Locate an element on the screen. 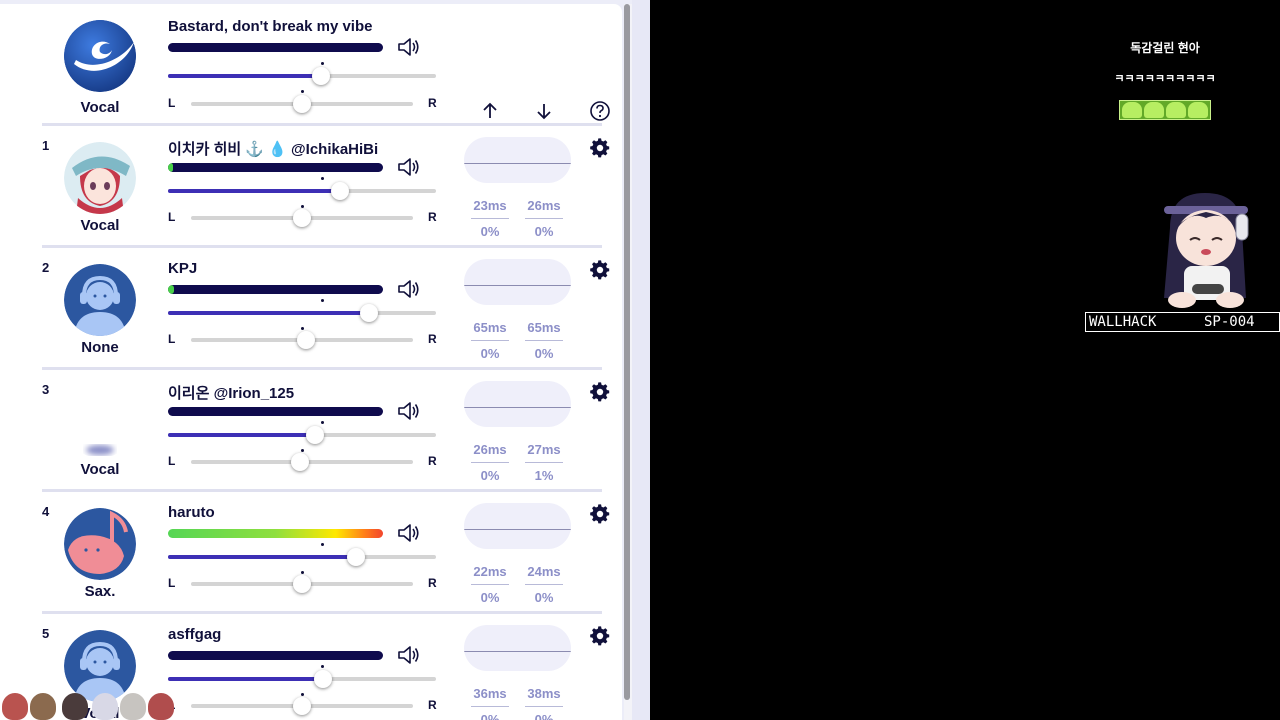 Image resolution: width=1280 pixels, height=720 pixels. latency-b: 26ms is located at coordinates (544, 205).